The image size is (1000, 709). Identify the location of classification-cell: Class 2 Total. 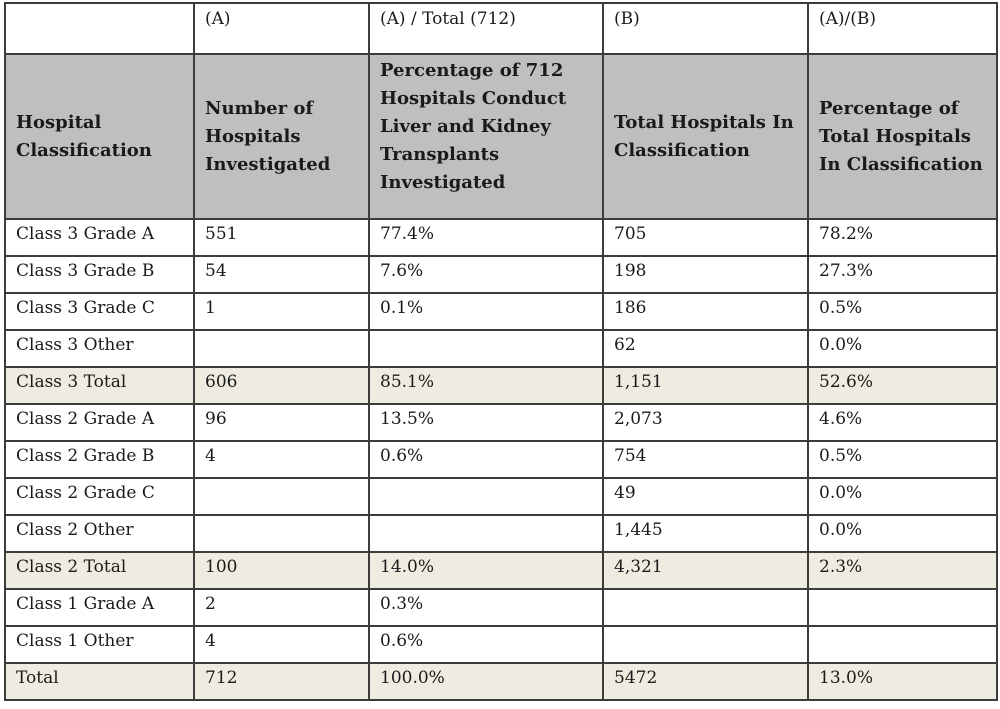
(99, 570).